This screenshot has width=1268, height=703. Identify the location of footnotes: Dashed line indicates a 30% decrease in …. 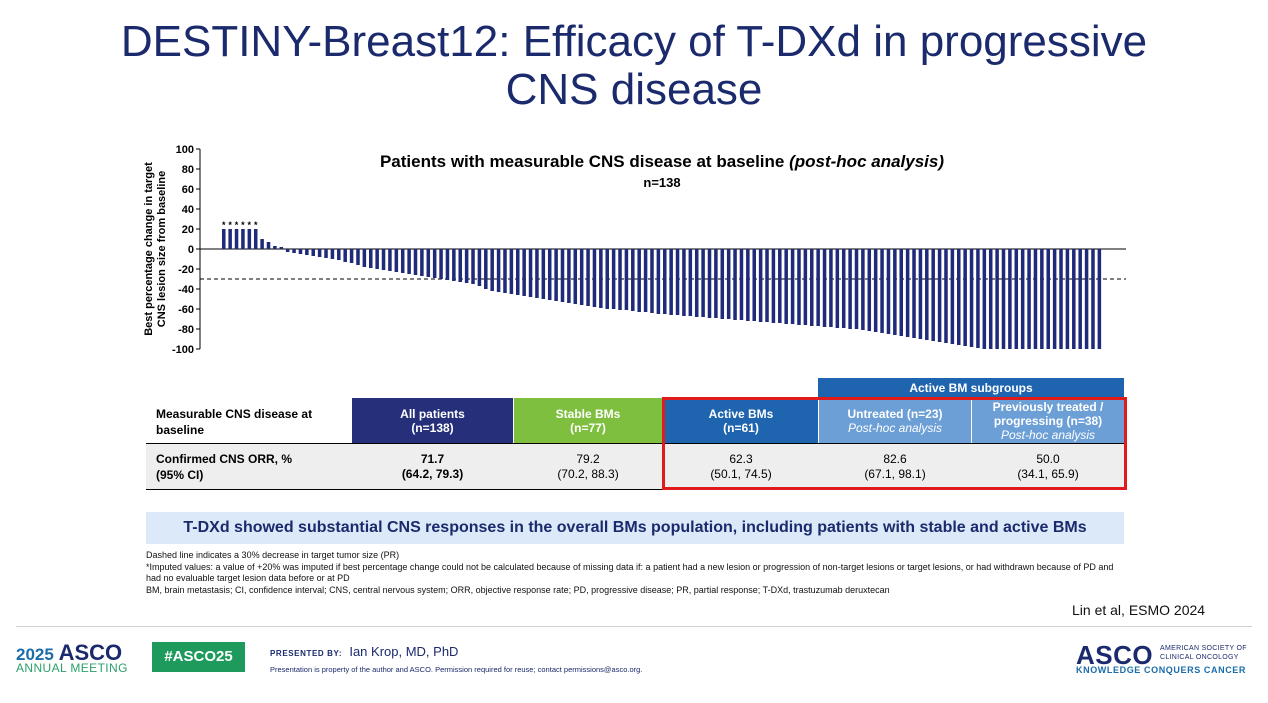
(636, 573).